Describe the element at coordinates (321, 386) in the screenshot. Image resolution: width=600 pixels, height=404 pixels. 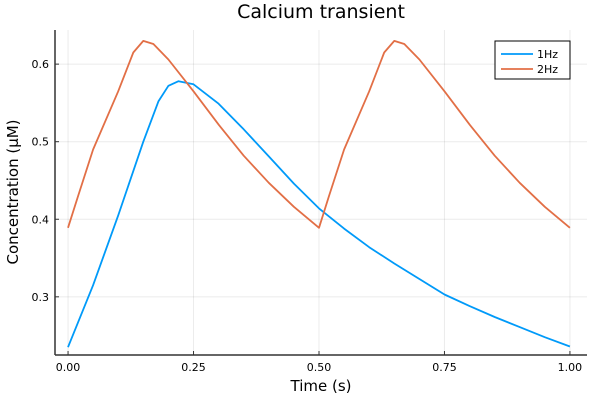
I see `x-axis-label: Time (s)` at that location.